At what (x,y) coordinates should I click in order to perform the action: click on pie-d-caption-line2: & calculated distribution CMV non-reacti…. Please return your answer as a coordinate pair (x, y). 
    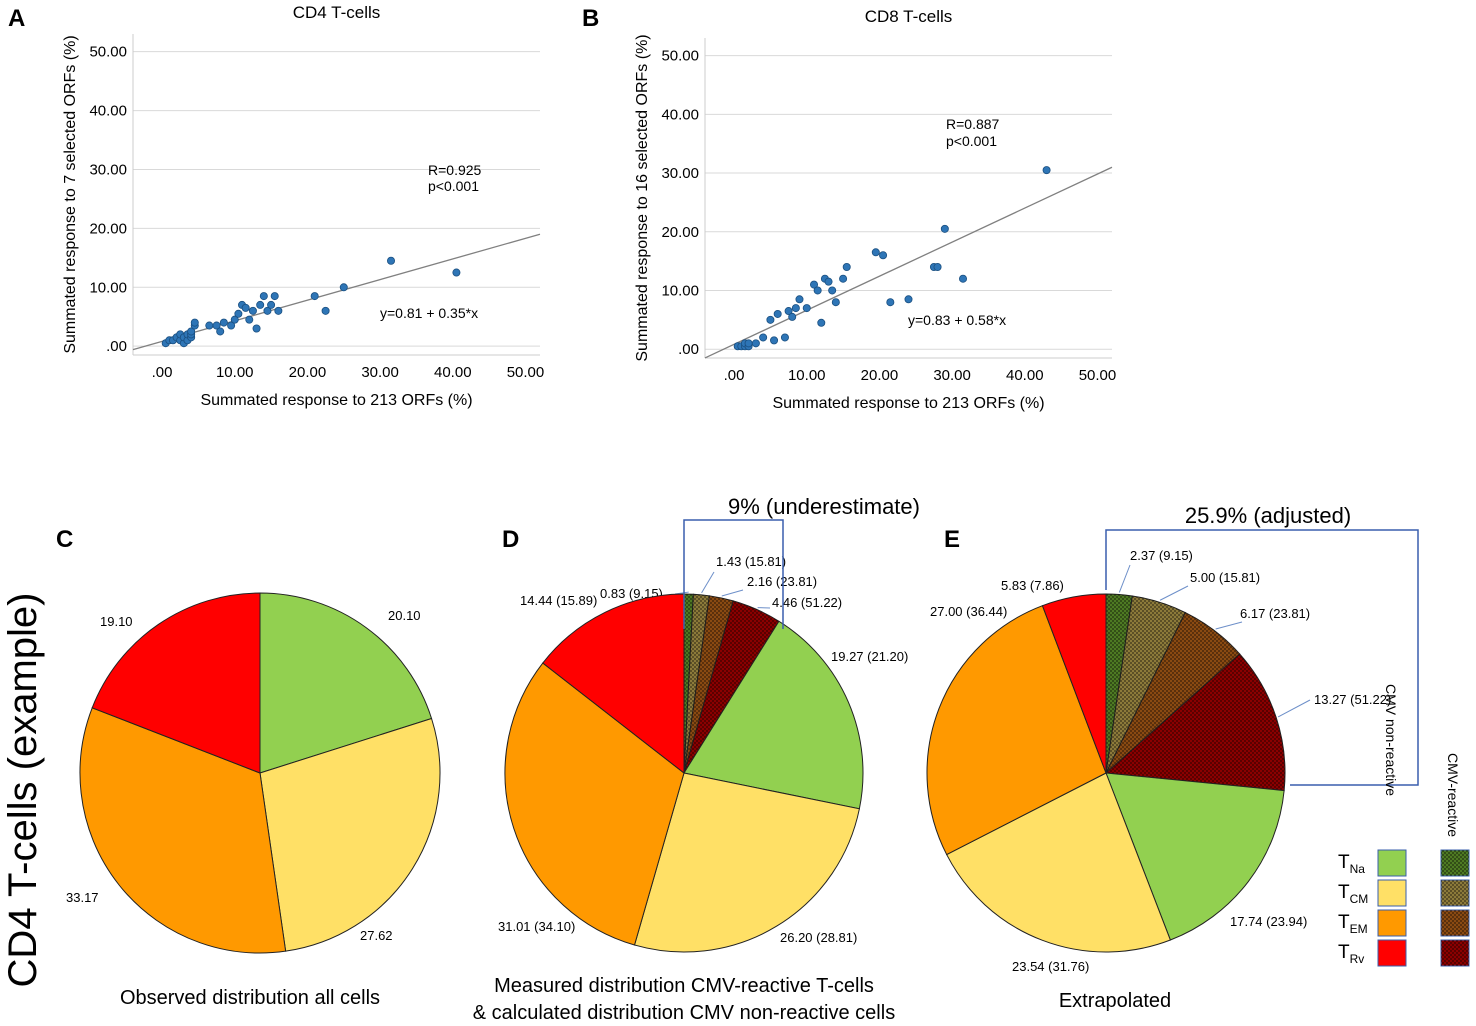
    Looking at the image, I should click on (684, 1013).